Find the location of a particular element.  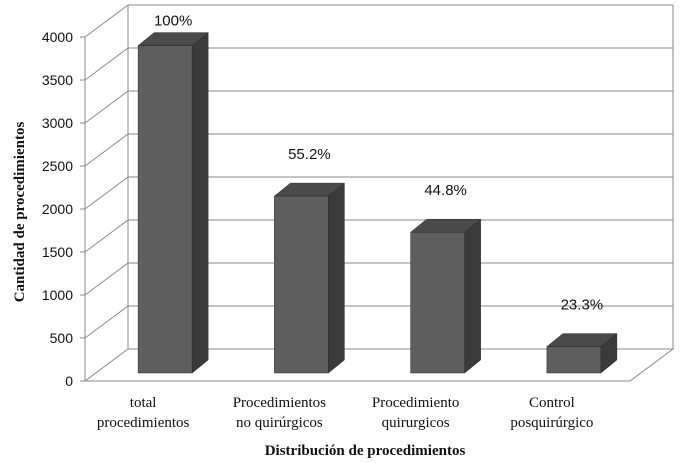

data-label: 44.8% is located at coordinates (445, 190).